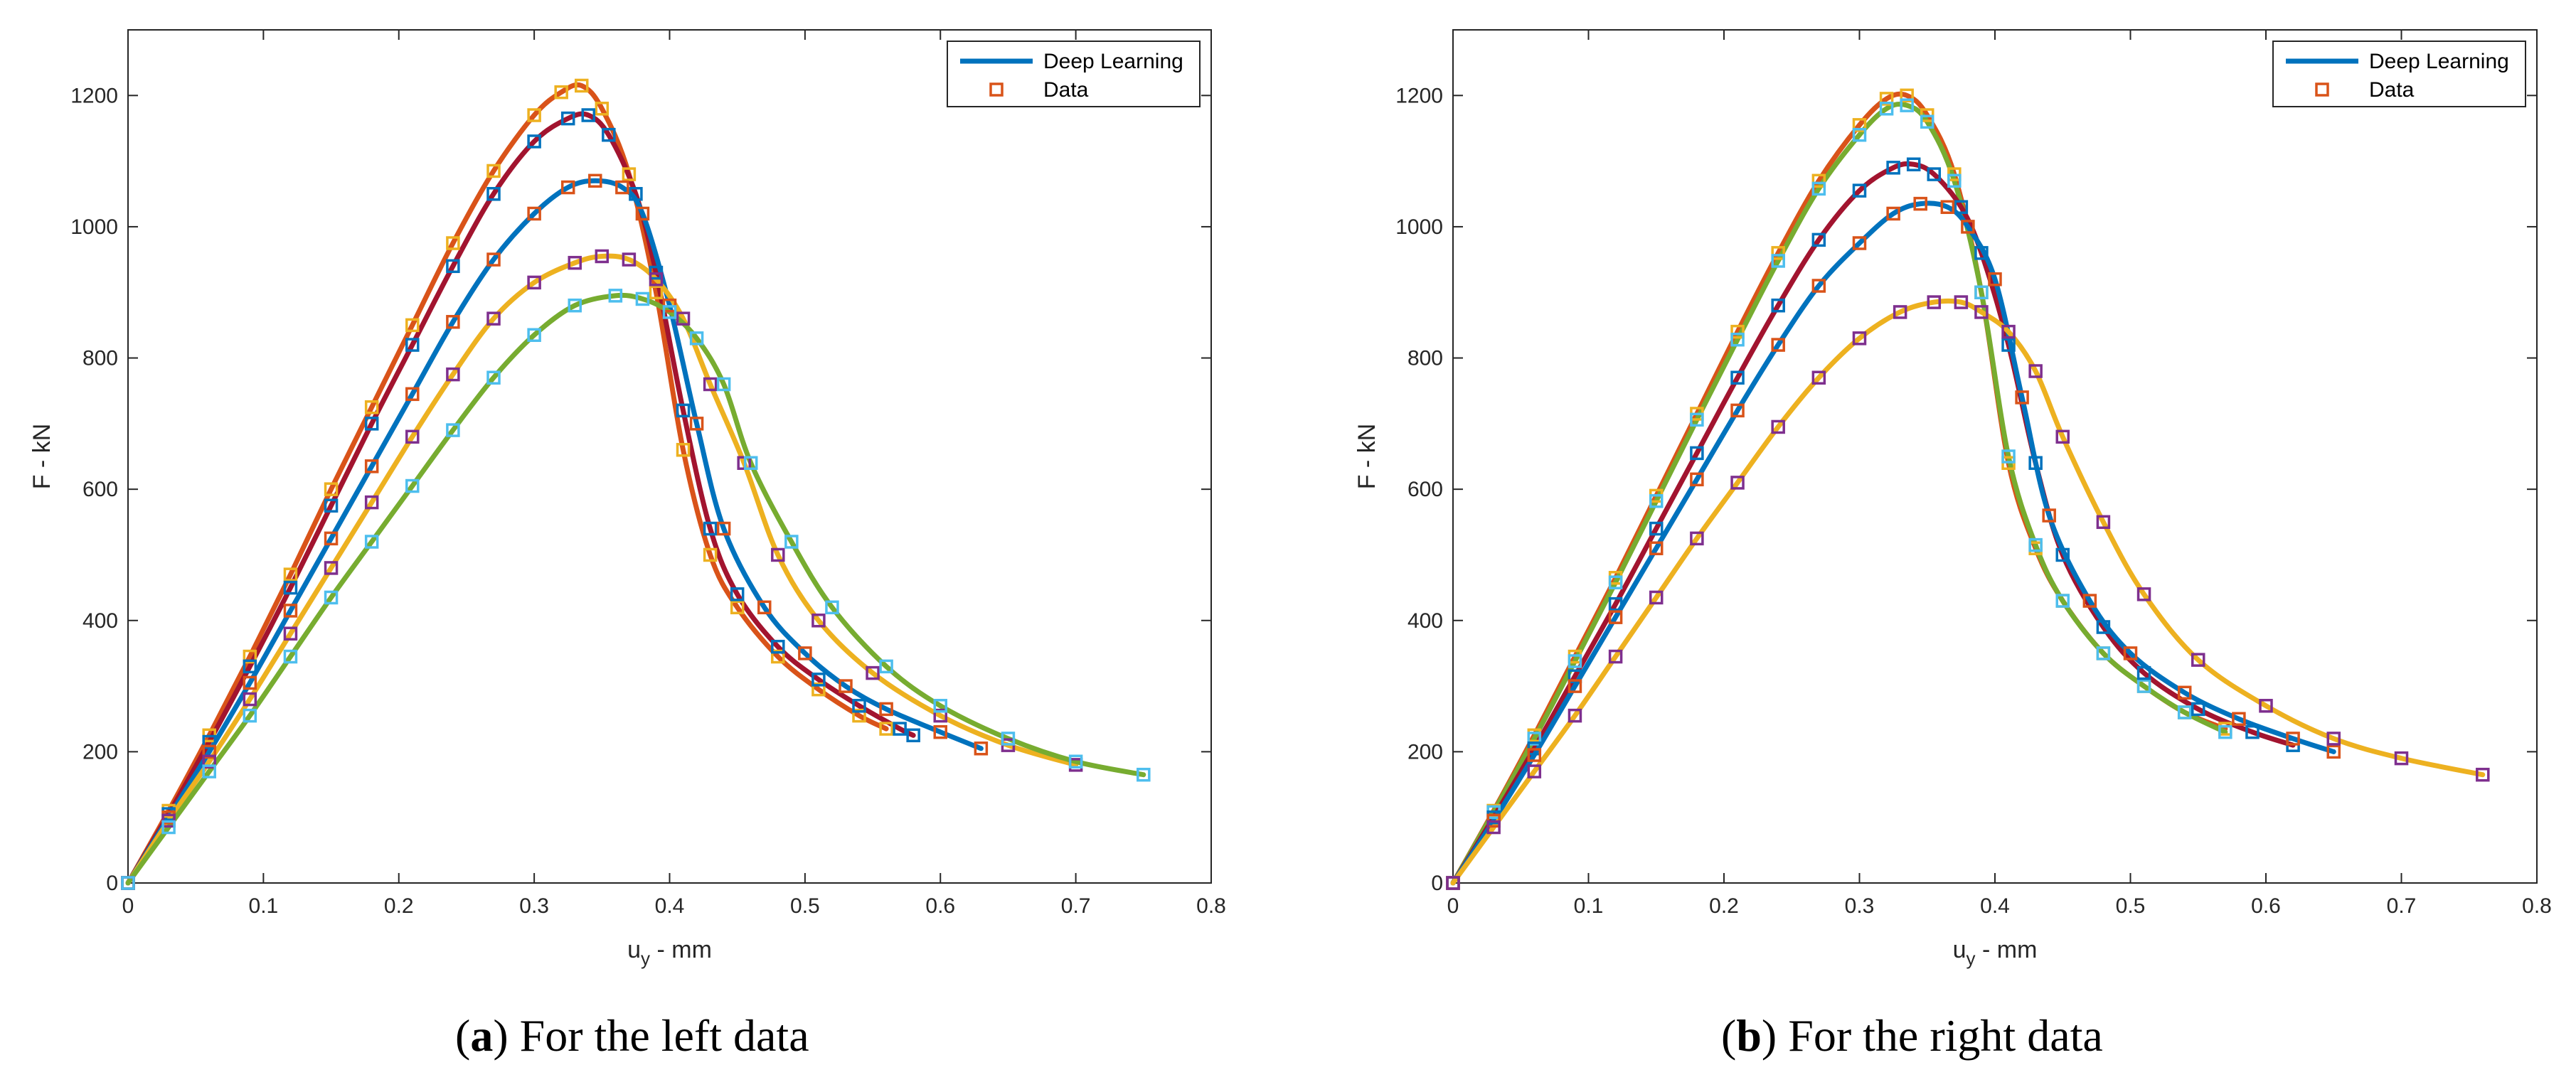 The width and height of the screenshot is (2576, 1092). I want to click on panel-b-y-axis-label: F - kN, so click(1366, 457).